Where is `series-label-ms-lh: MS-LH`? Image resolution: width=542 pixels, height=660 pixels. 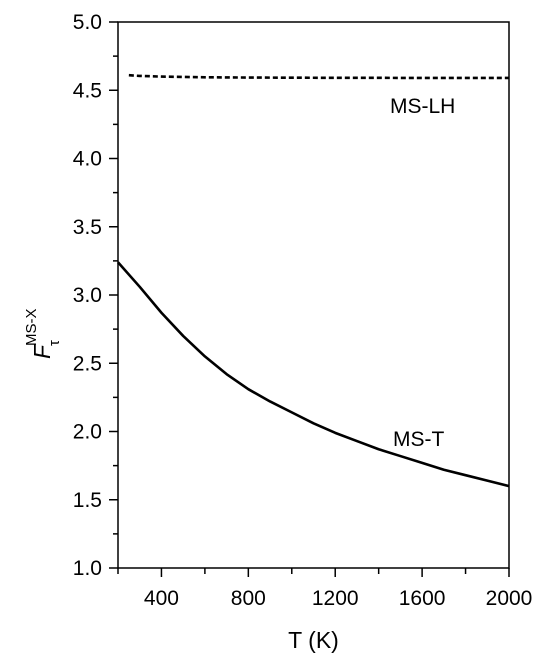
series-label-ms-lh: MS-LH is located at coordinates (422, 106).